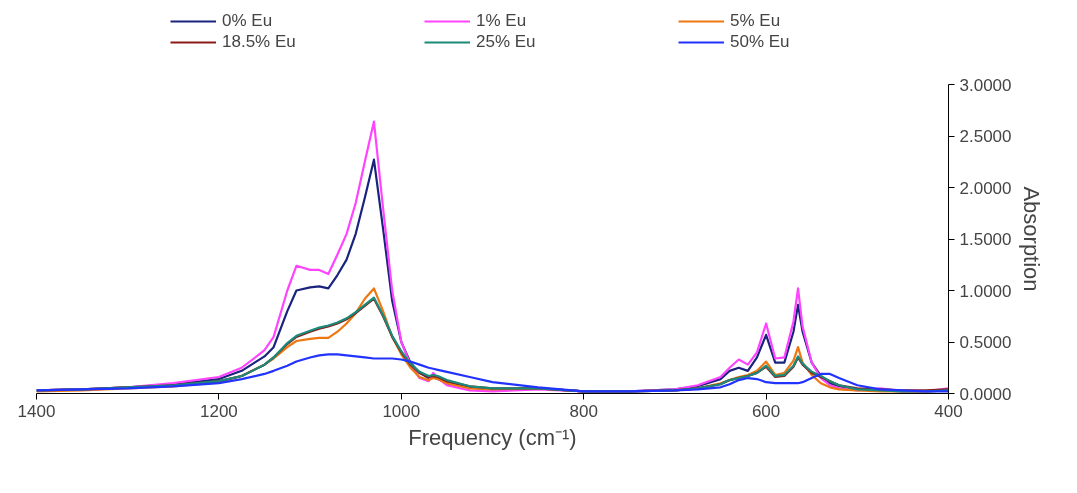  What do you see at coordinates (985, 136) in the screenshot?
I see `y-tick-label: 2.5000` at bounding box center [985, 136].